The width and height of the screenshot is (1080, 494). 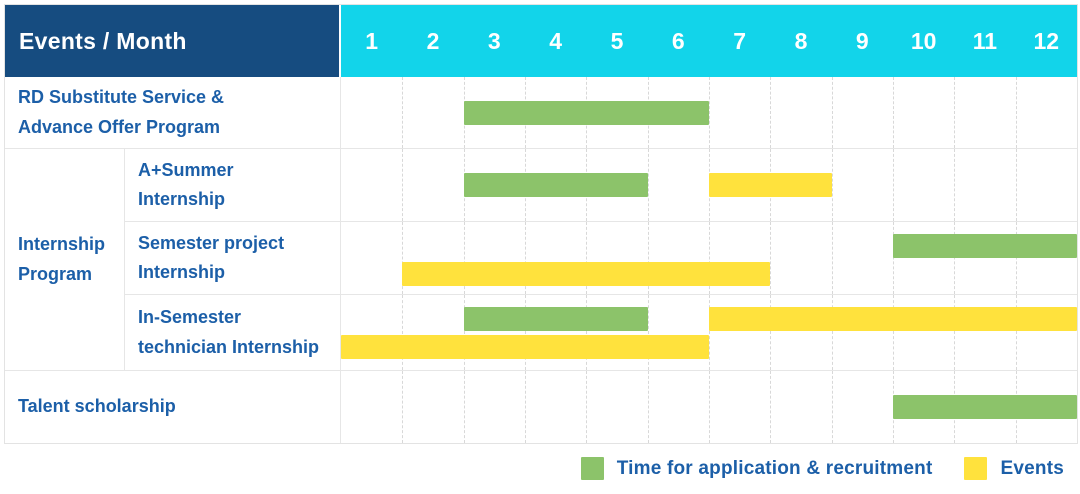 What do you see at coordinates (740, 40) in the screenshot?
I see `month-label: 7` at bounding box center [740, 40].